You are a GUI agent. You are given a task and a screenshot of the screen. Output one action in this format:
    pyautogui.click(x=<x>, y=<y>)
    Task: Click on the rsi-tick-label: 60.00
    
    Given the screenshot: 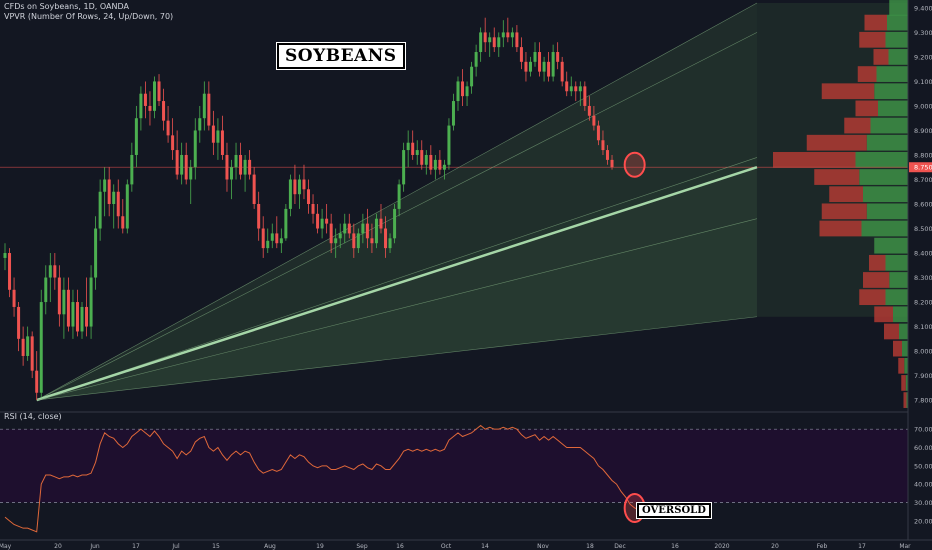 What is the action you would take?
    pyautogui.click(x=923, y=448)
    